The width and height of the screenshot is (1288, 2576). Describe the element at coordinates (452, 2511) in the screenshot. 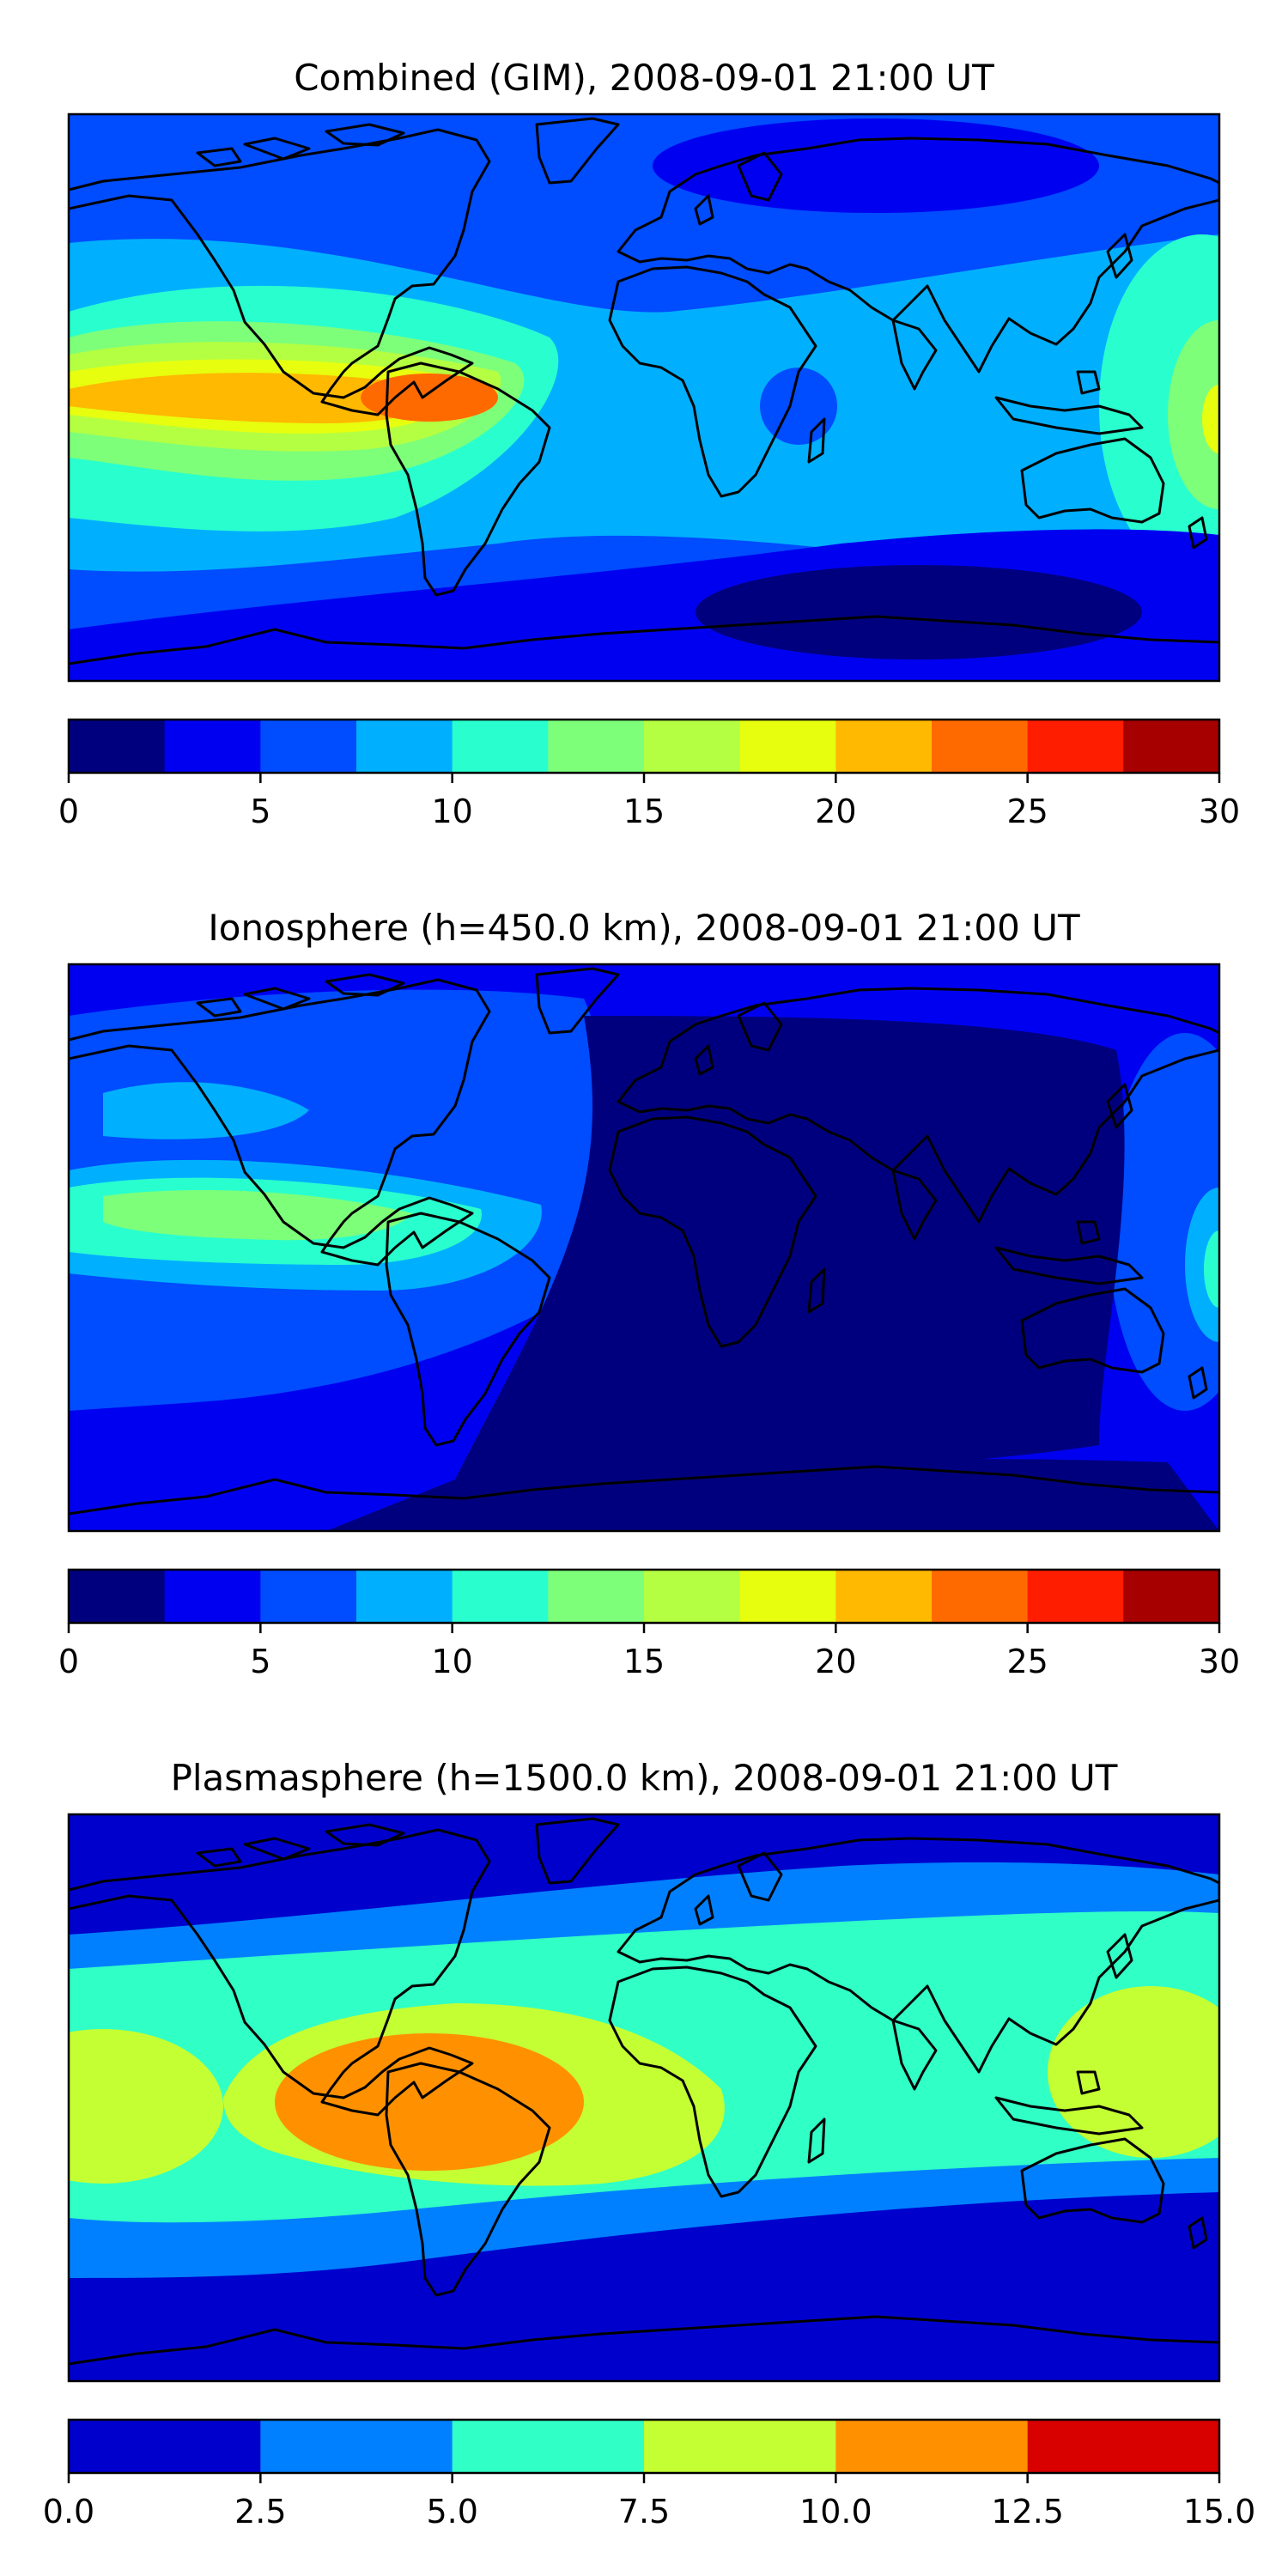

I see `colorbar-tick-label: 5.0` at that location.